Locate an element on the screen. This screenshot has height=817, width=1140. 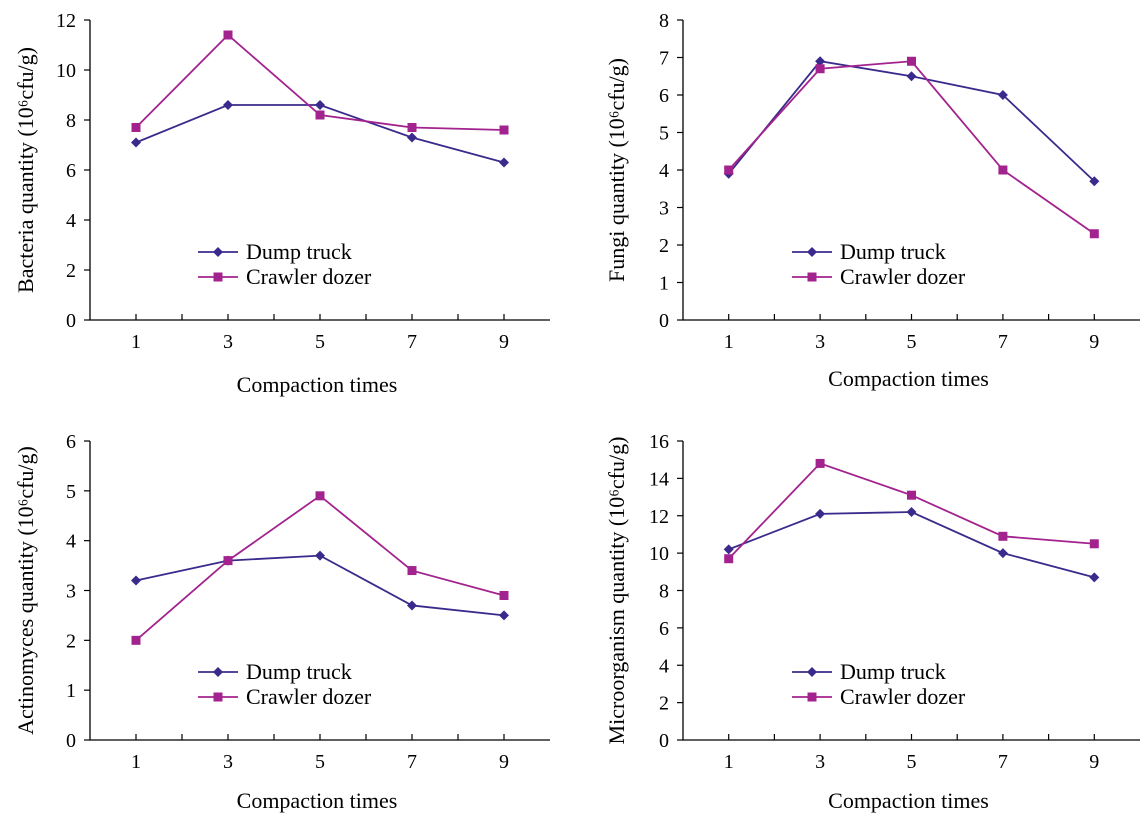
y-axis-title: Microorganism quantity (10⁶cfu/g) is located at coordinates (616, 591).